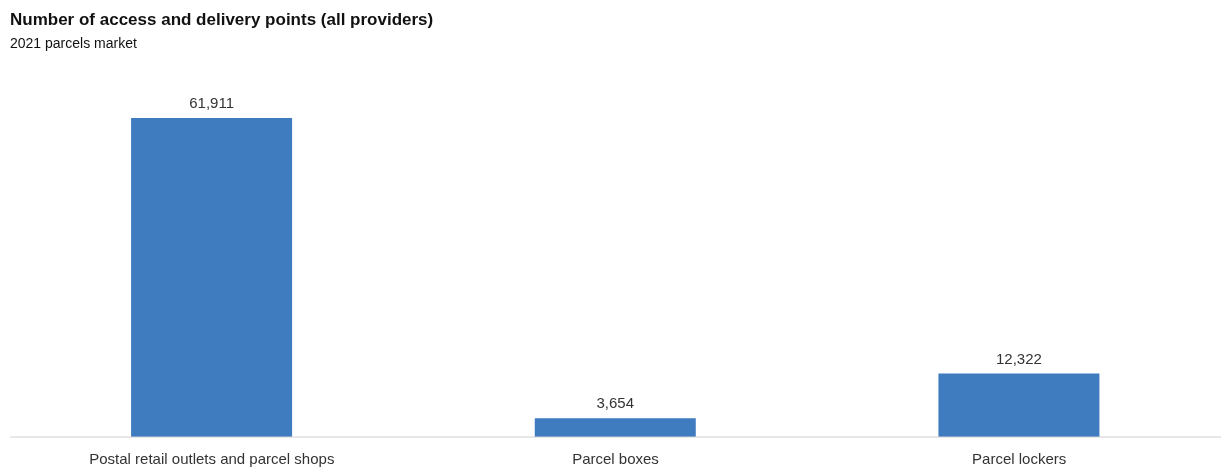 The height and width of the screenshot is (471, 1221). I want to click on data-label: 61,911, so click(211, 102).